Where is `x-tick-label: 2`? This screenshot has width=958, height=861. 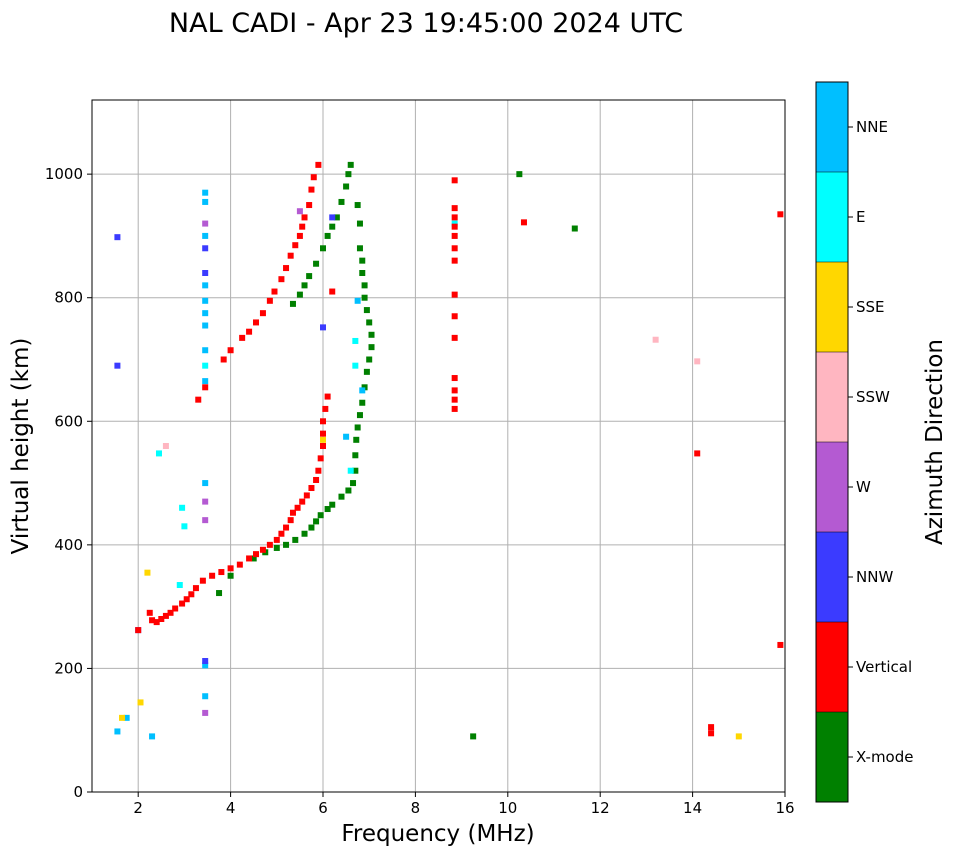
x-tick-label: 2 is located at coordinates (138, 808).